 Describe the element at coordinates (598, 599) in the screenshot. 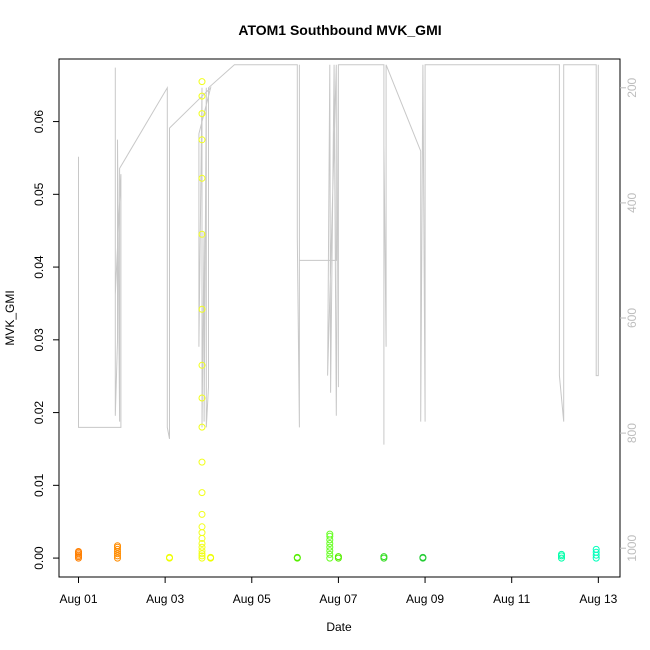

I see `x-tick-label: Aug 13` at that location.